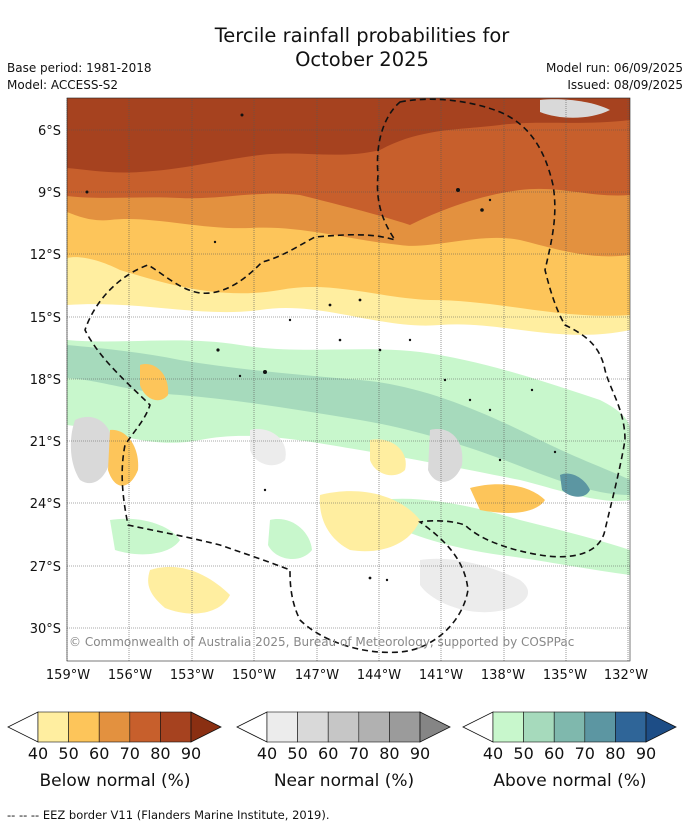 The image size is (690, 827). Describe the element at coordinates (317, 675) in the screenshot. I see `lon-label: 147°W` at that location.